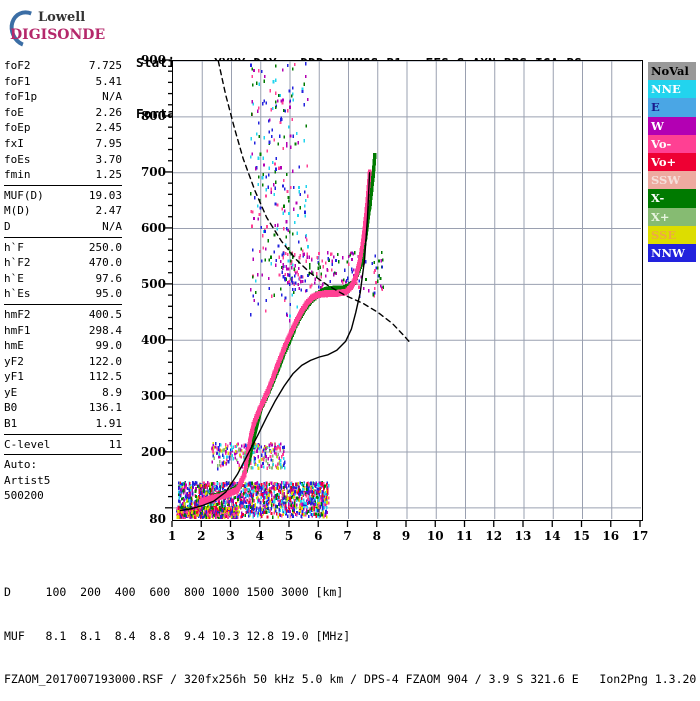  I want to click on x-tick-label: 9, so click(406, 536).